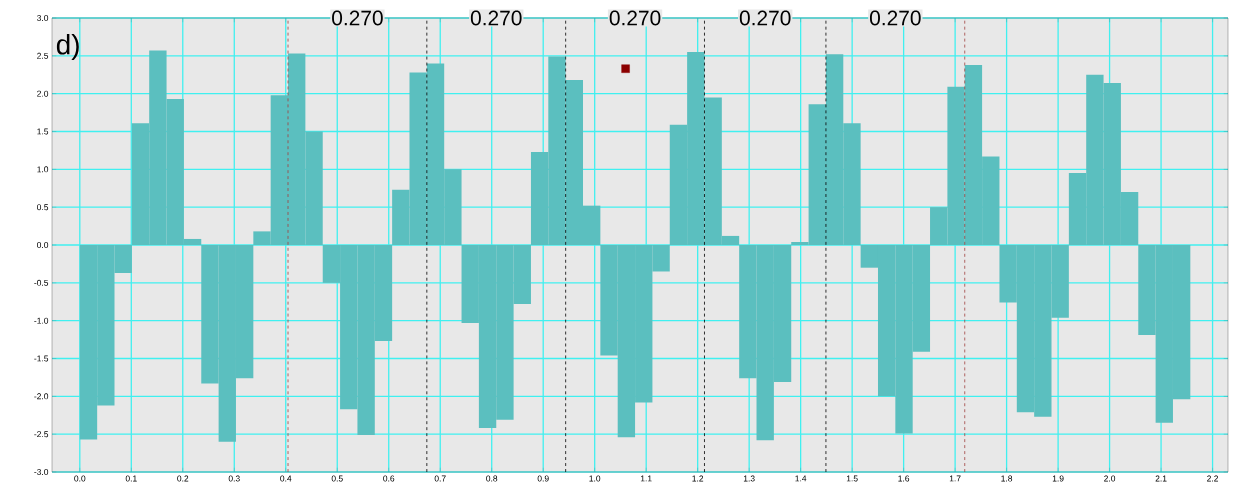 The height and width of the screenshot is (496, 1235). I want to click on y-tick-label: 1.0, so click(43, 169).